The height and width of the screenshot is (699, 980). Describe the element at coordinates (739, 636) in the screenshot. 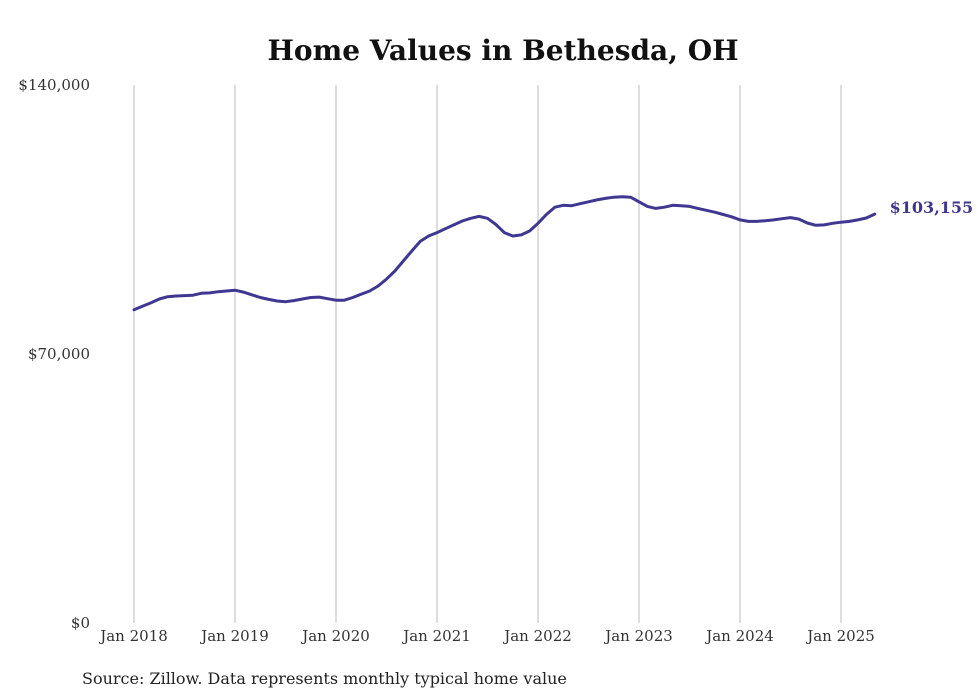

I see `x-tick-label: Jan 2024` at that location.